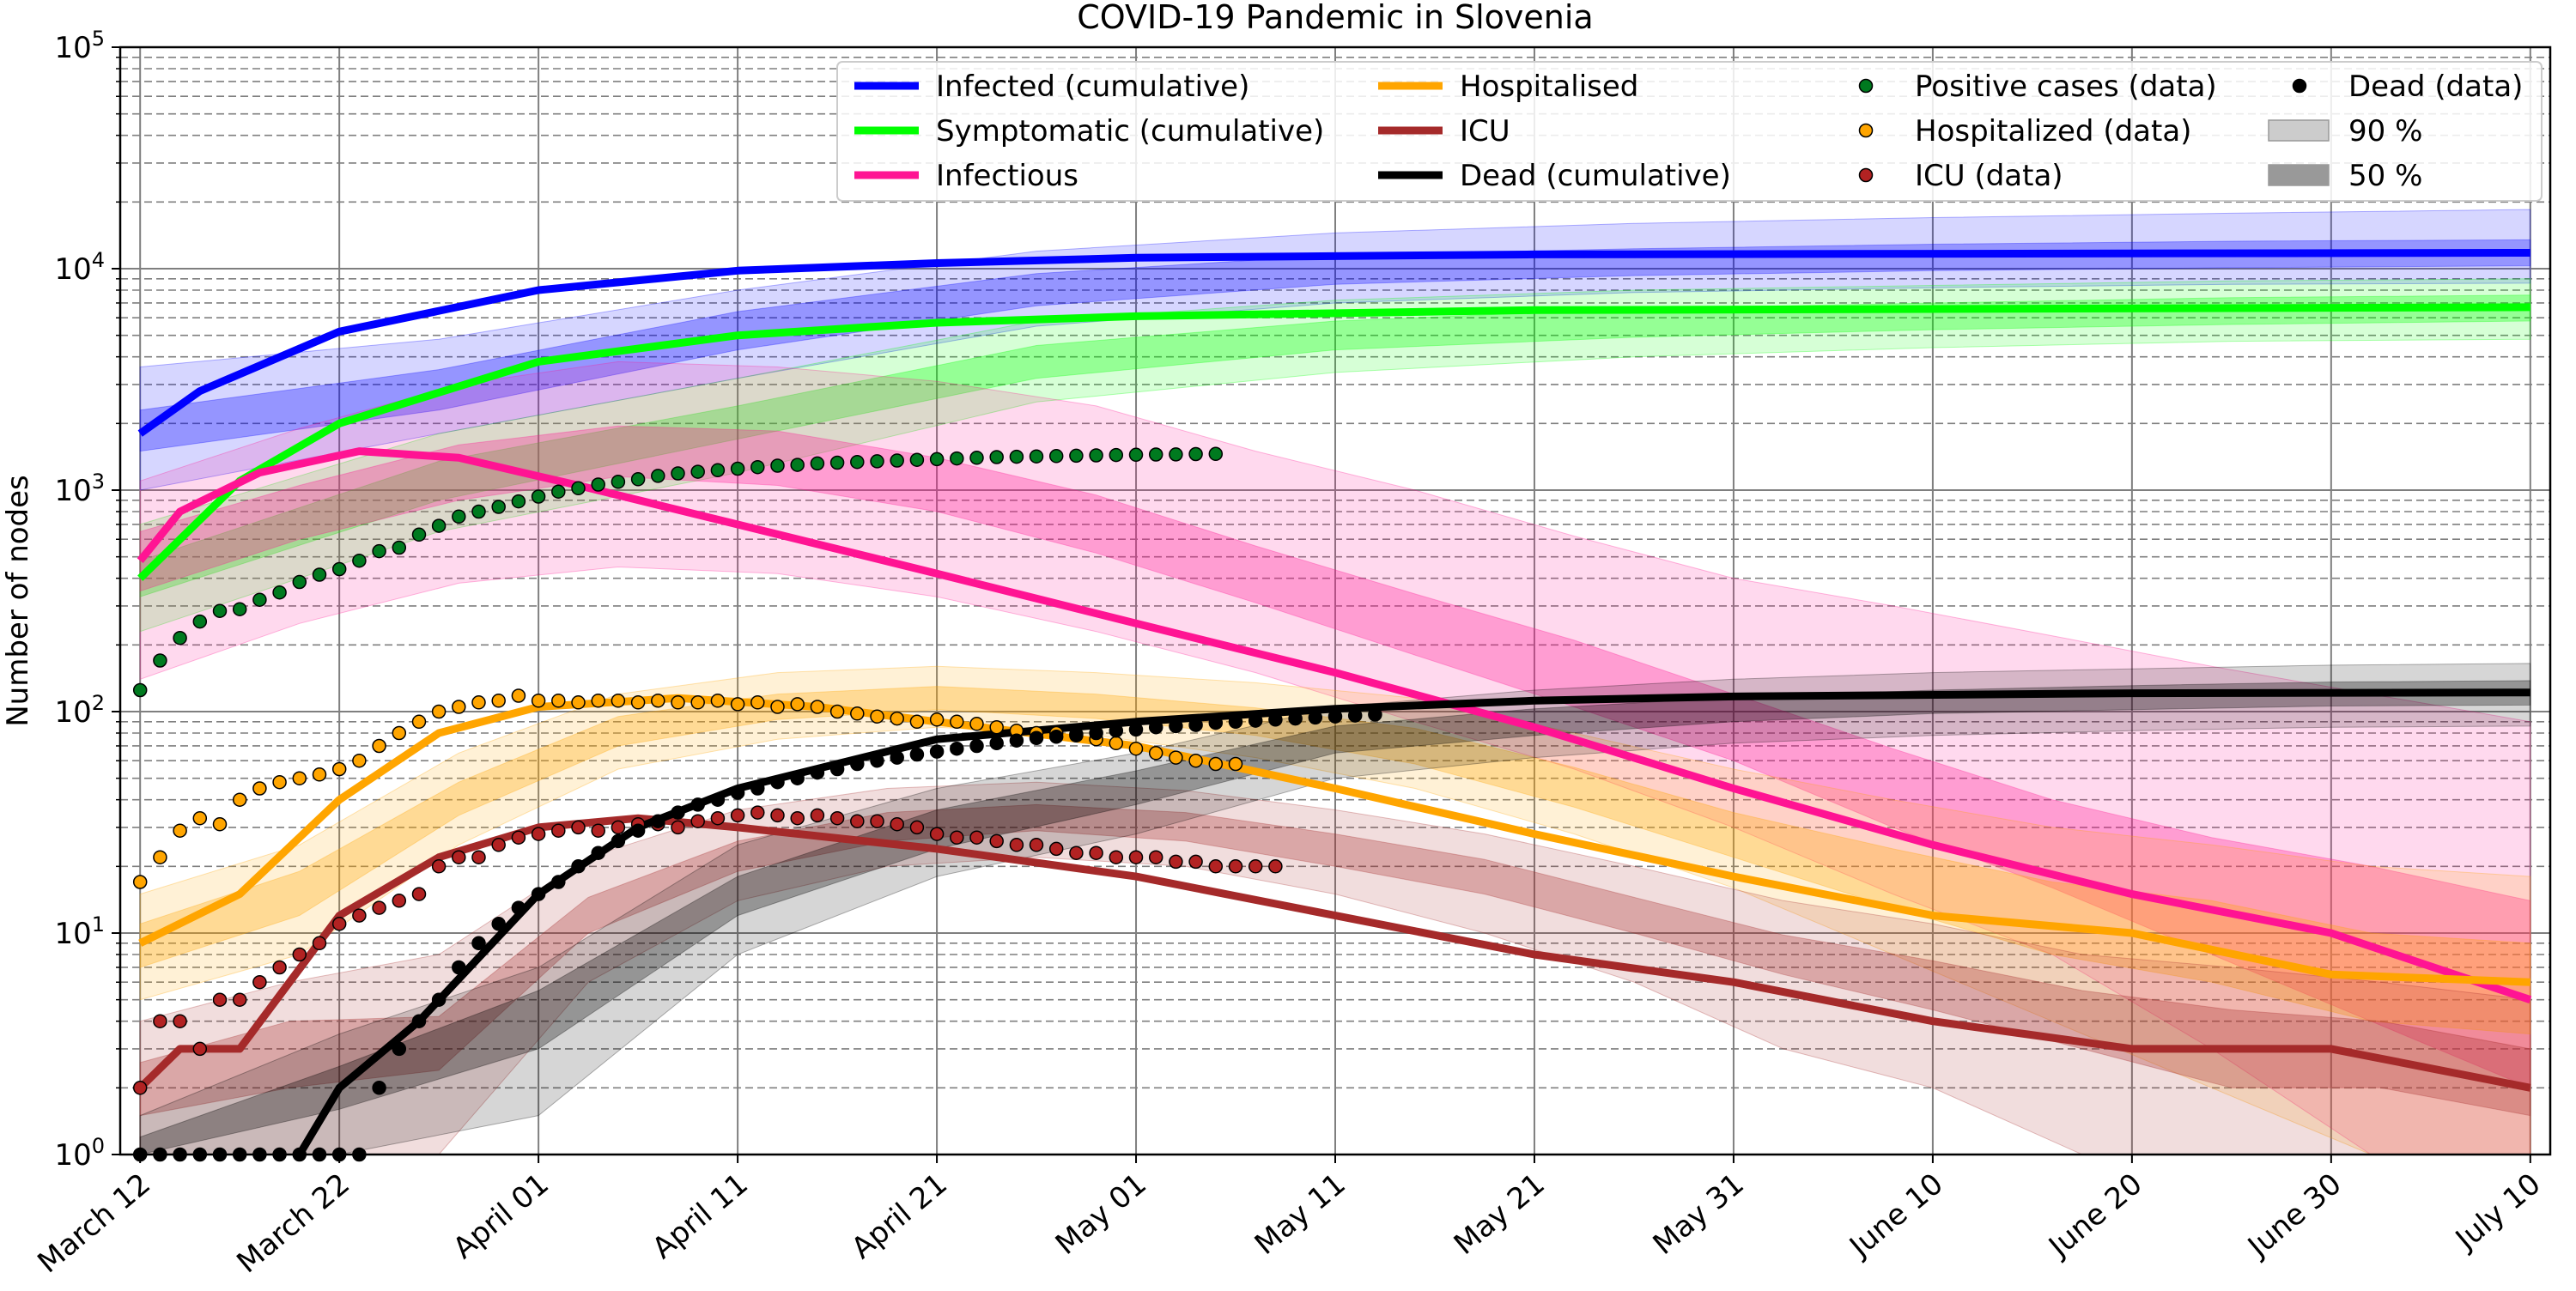 This screenshot has width=2576, height=1291. Describe the element at coordinates (1130, 131) in the screenshot. I see `legend-label-symptomatic-cumulative: Symptomatic (cumulative)` at that location.